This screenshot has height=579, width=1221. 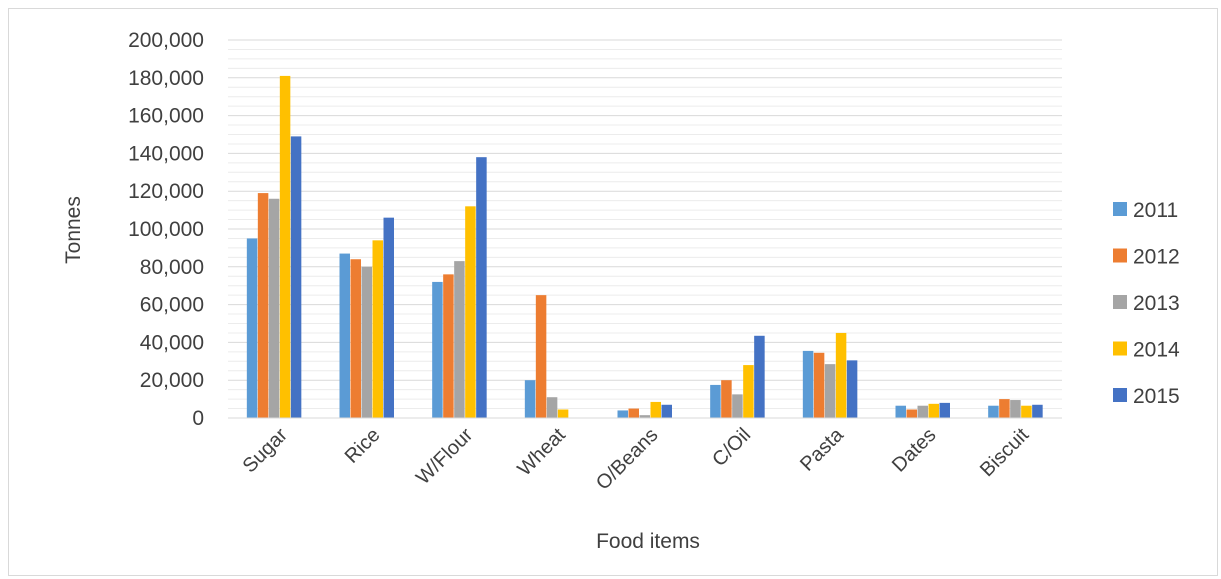 What do you see at coordinates (648, 541) in the screenshot?
I see `x-axis-title: Food items` at bounding box center [648, 541].